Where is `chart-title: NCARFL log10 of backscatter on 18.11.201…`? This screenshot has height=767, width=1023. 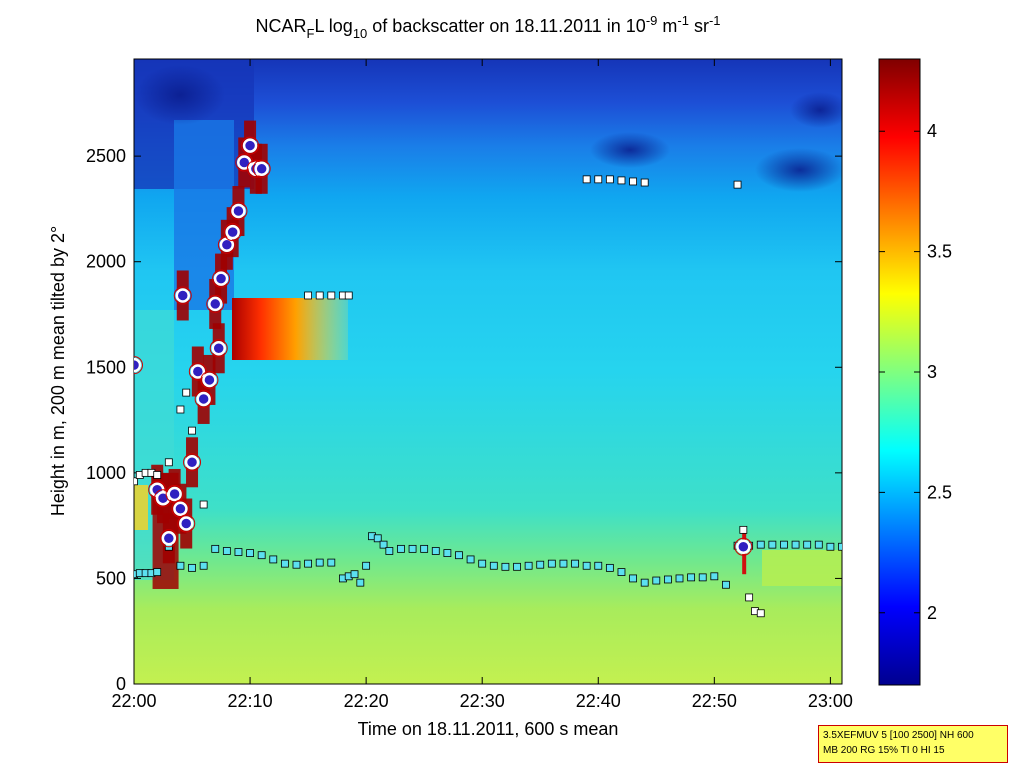 chart-title: NCARFL log10 of backscatter on 18.11.201… is located at coordinates (487, 27).